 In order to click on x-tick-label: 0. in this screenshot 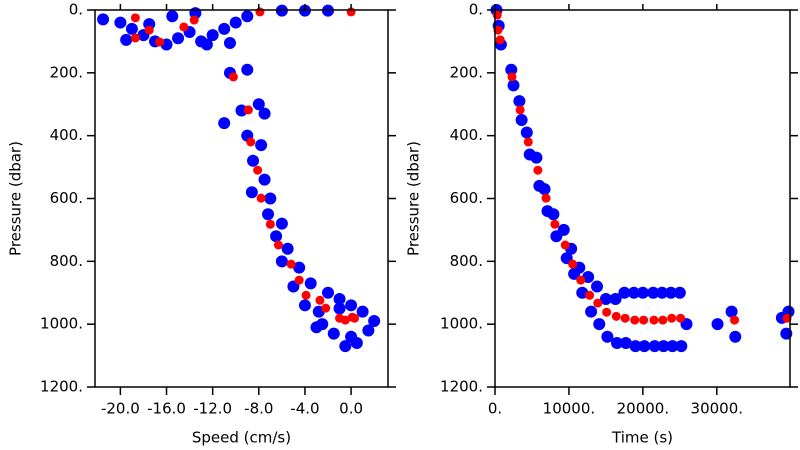, I will do `click(495, 409)`.